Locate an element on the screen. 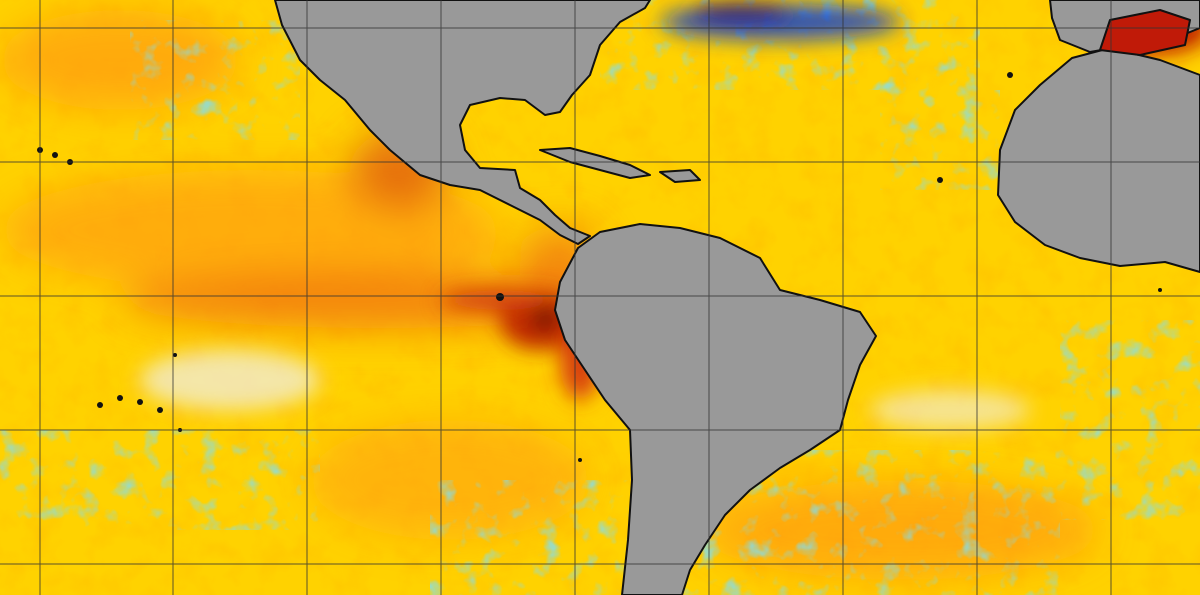  africa is located at coordinates (1098, 160).